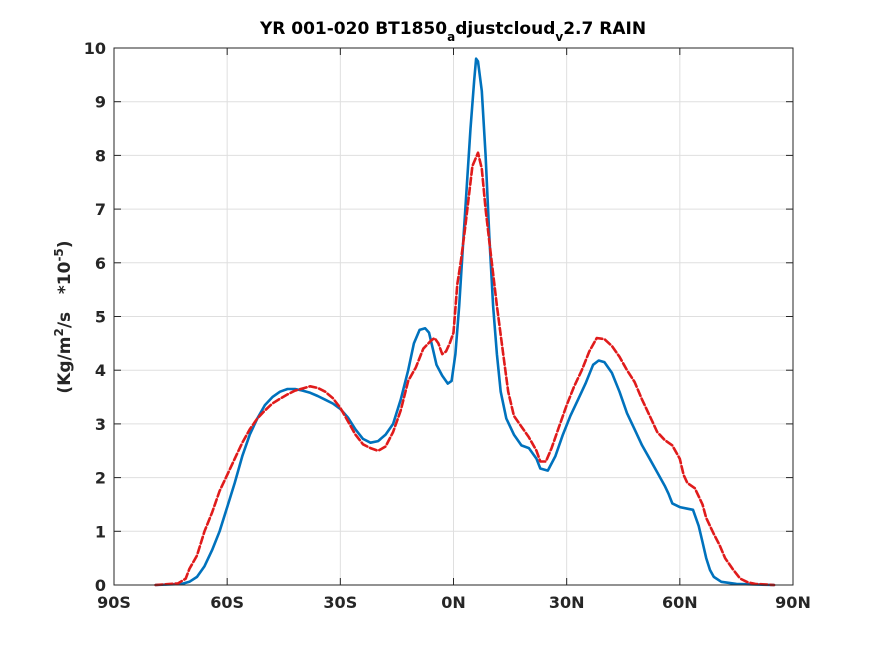 Image resolution: width=875 pixels, height=656 pixels. I want to click on y-tick-label: 3, so click(100, 424).